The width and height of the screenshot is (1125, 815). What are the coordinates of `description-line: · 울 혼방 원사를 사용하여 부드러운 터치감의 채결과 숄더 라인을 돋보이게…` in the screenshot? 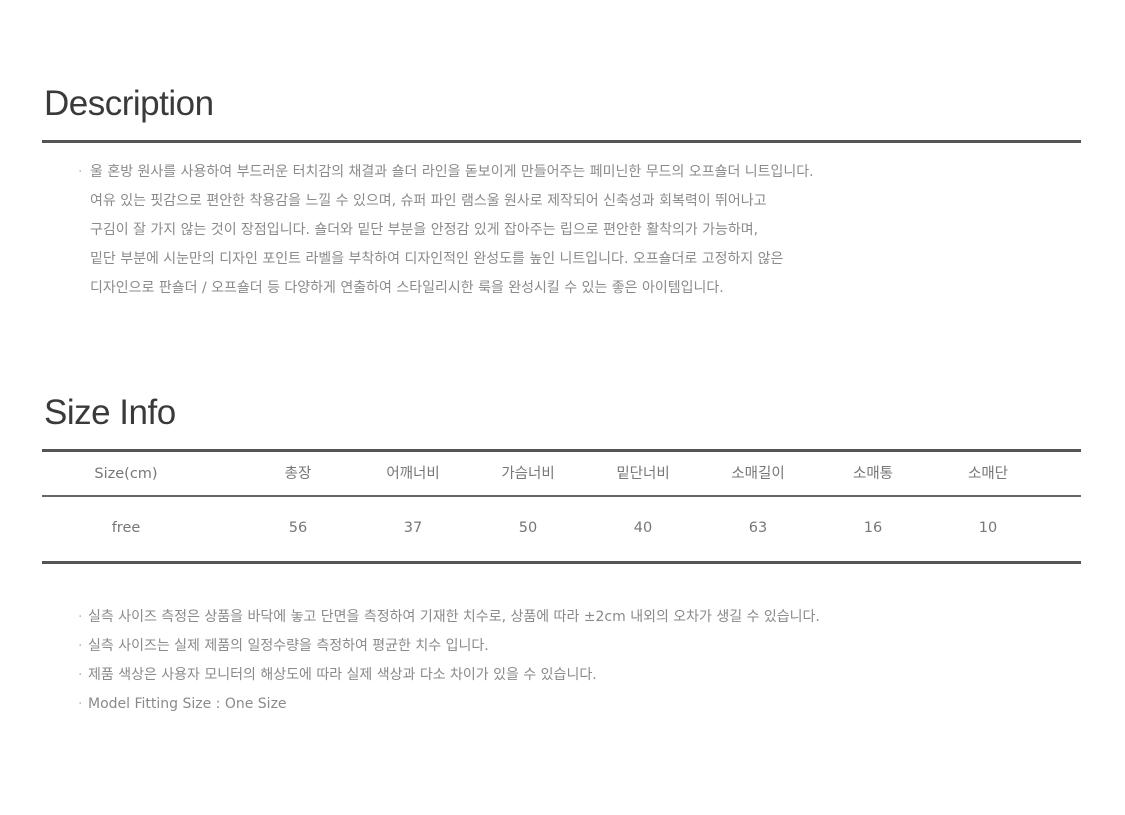 It's located at (446, 172).